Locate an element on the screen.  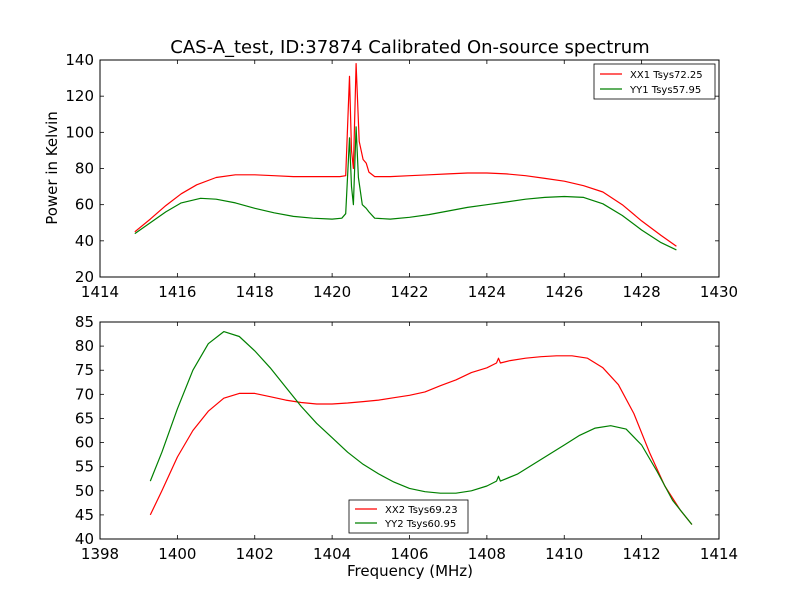
bottom-x-axis-label: Frequency (MHz) is located at coordinates (410, 571).